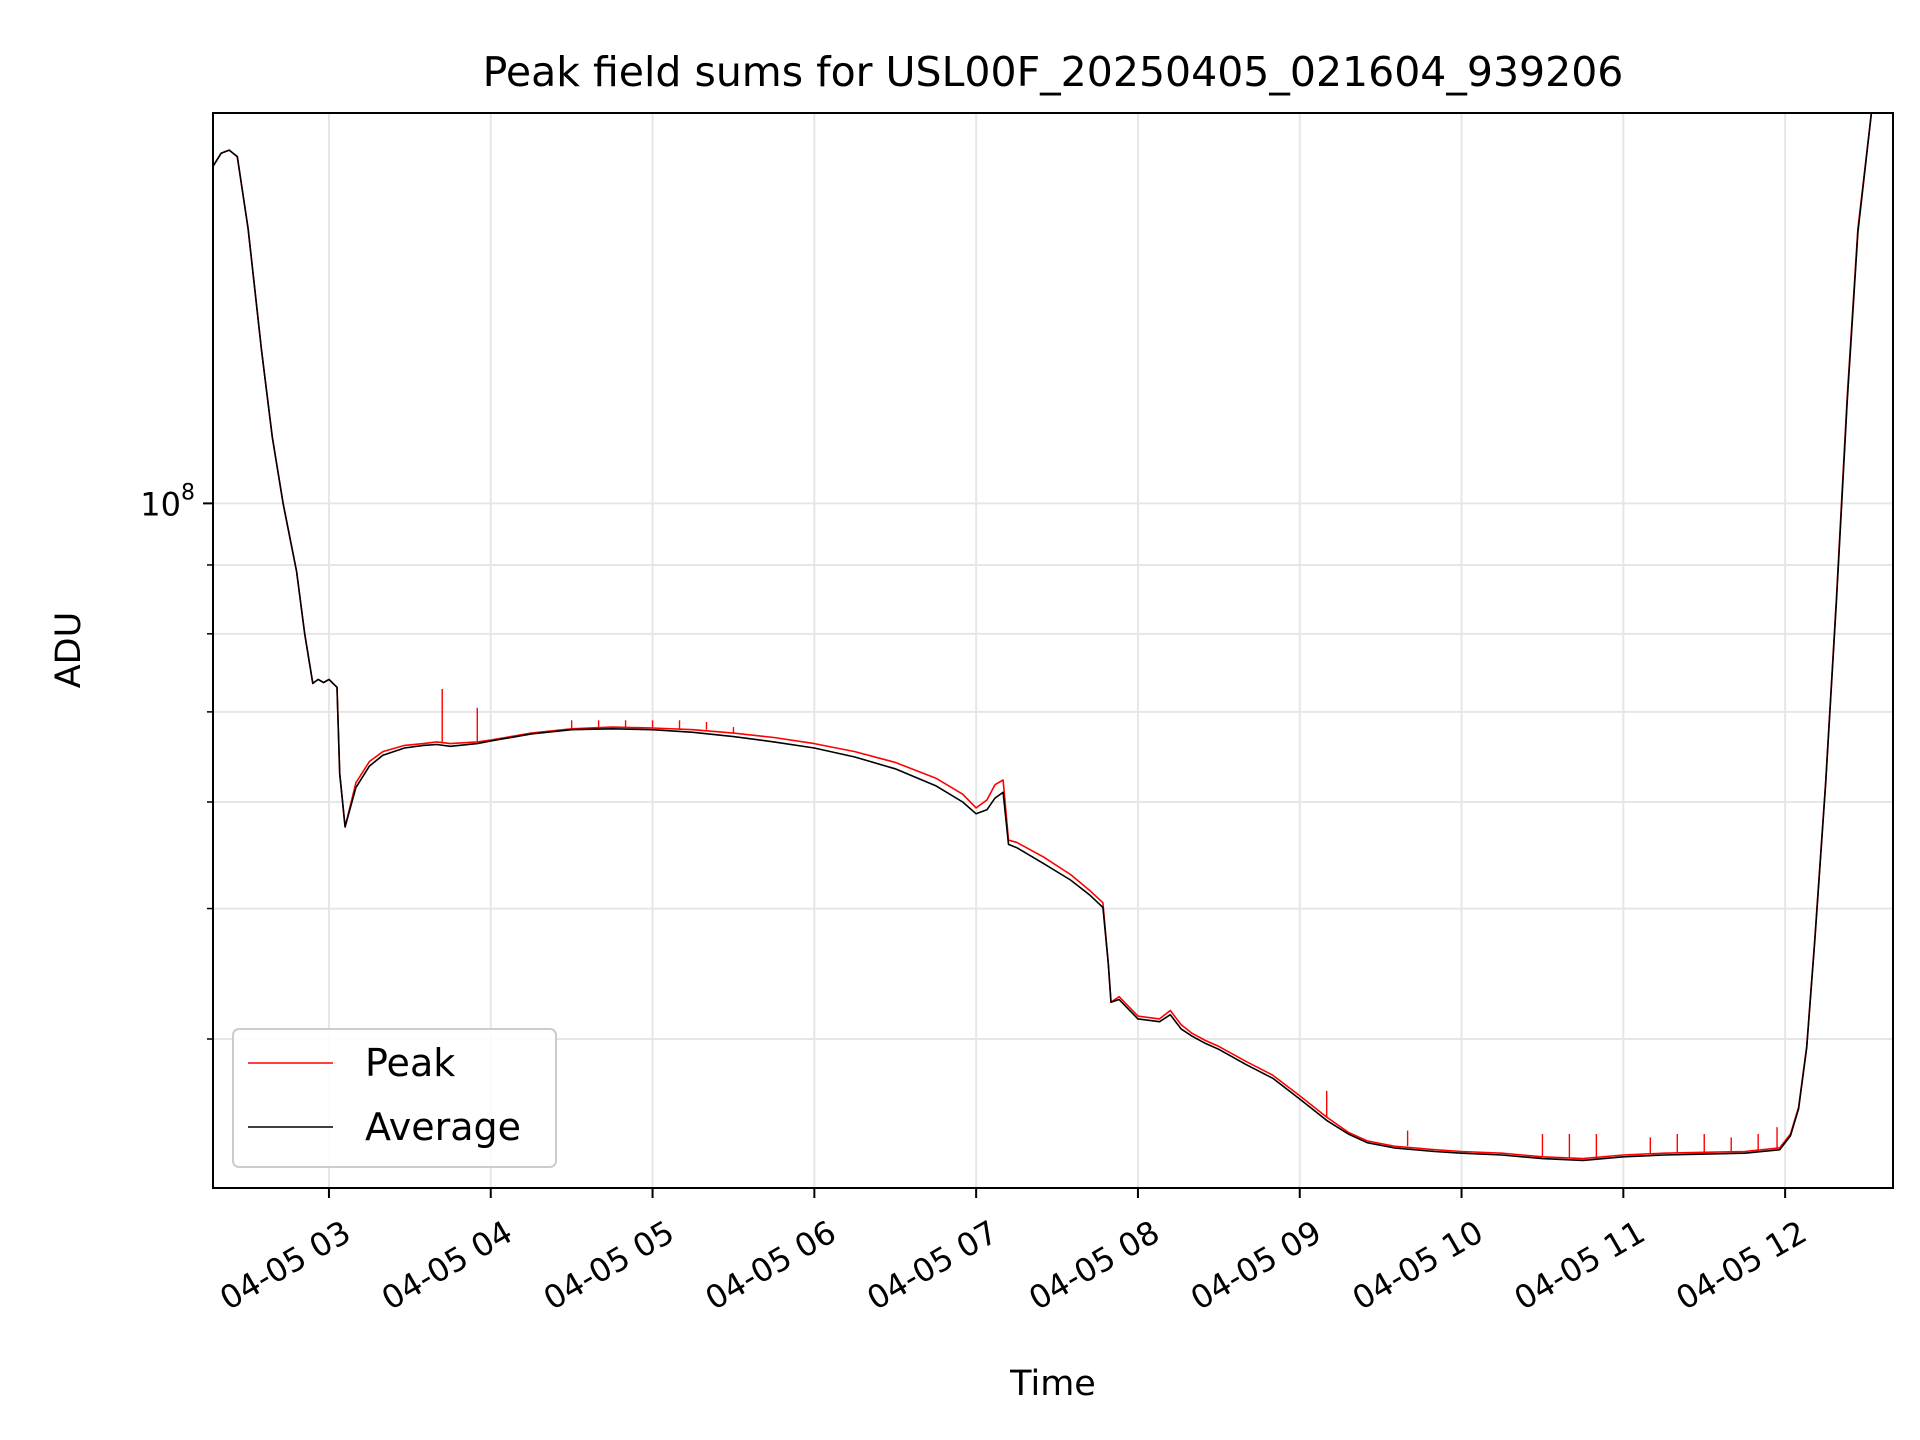 The height and width of the screenshot is (1440, 1920). What do you see at coordinates (167, 501) in the screenshot?
I see `y-tick-label: 108` at bounding box center [167, 501].